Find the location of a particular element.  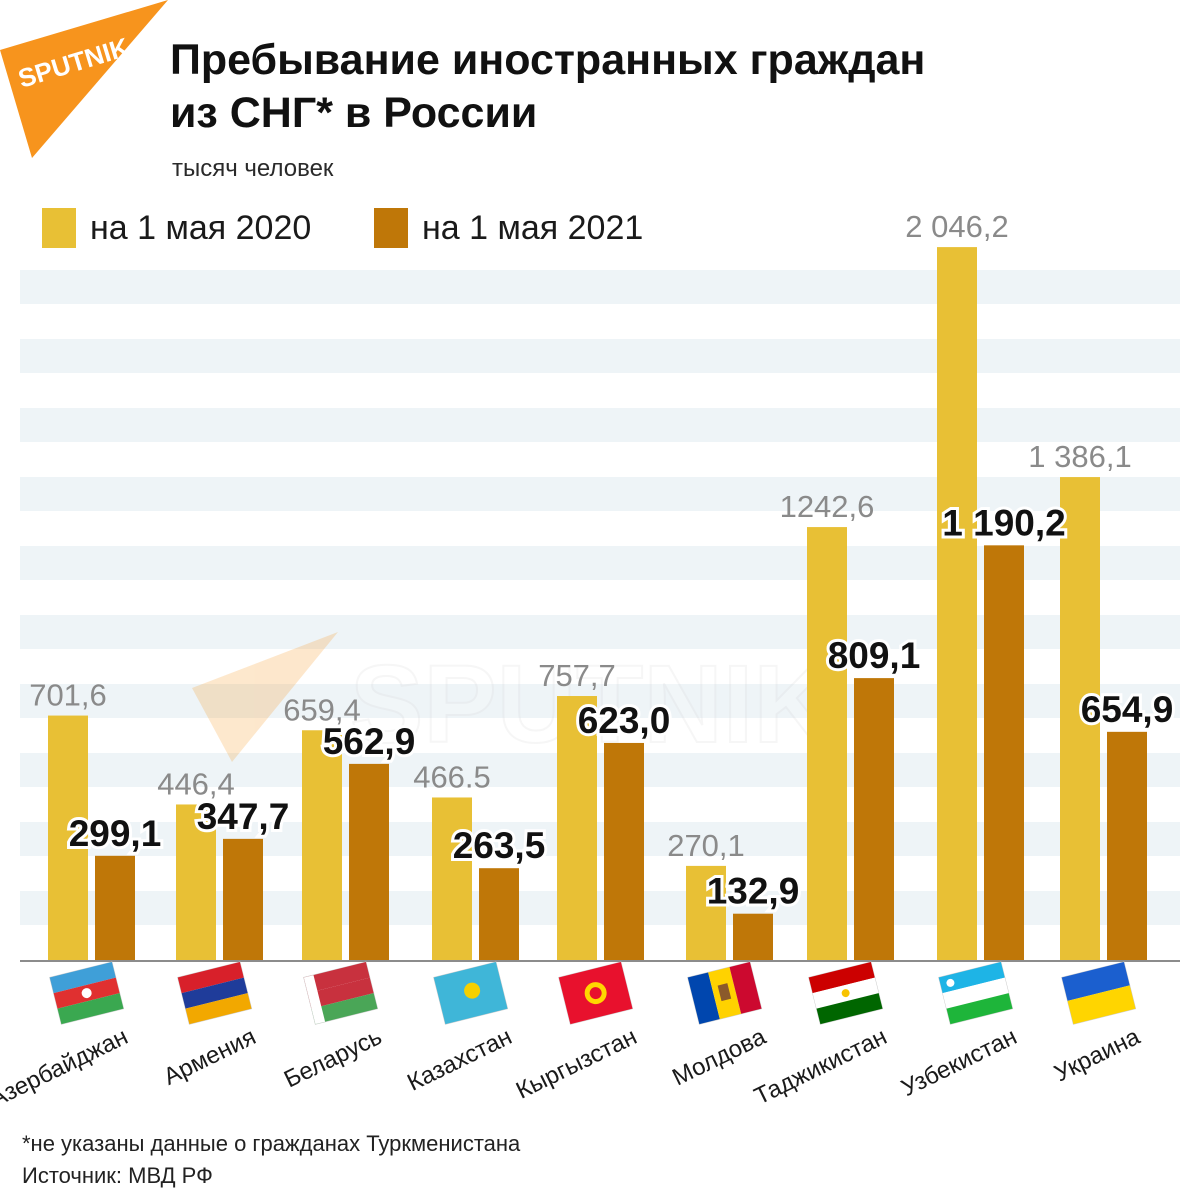

category-label-2: Беларусь is located at coordinates (333, 1058).